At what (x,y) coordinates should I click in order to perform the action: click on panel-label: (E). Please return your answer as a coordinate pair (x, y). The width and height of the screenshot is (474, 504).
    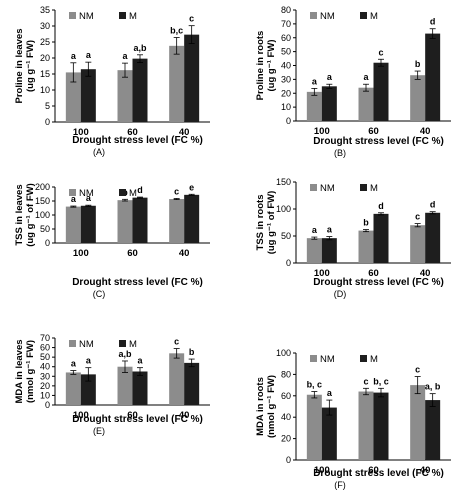
    Looking at the image, I should click on (99, 431).